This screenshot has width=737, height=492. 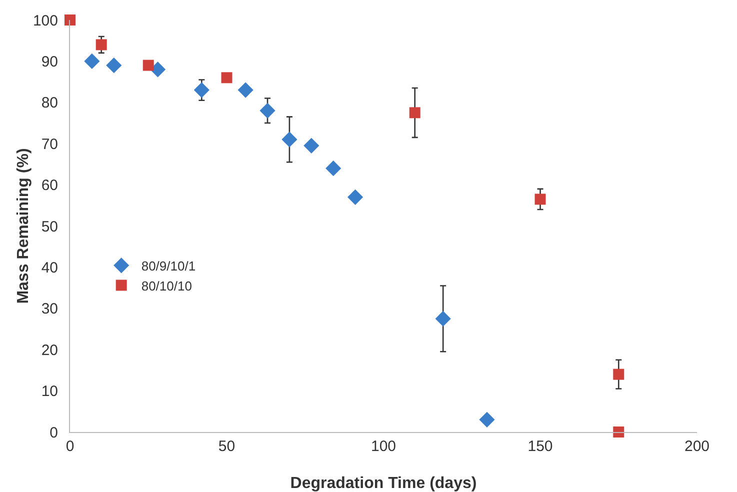 I want to click on y-tick-label: 60, so click(x=49, y=185).